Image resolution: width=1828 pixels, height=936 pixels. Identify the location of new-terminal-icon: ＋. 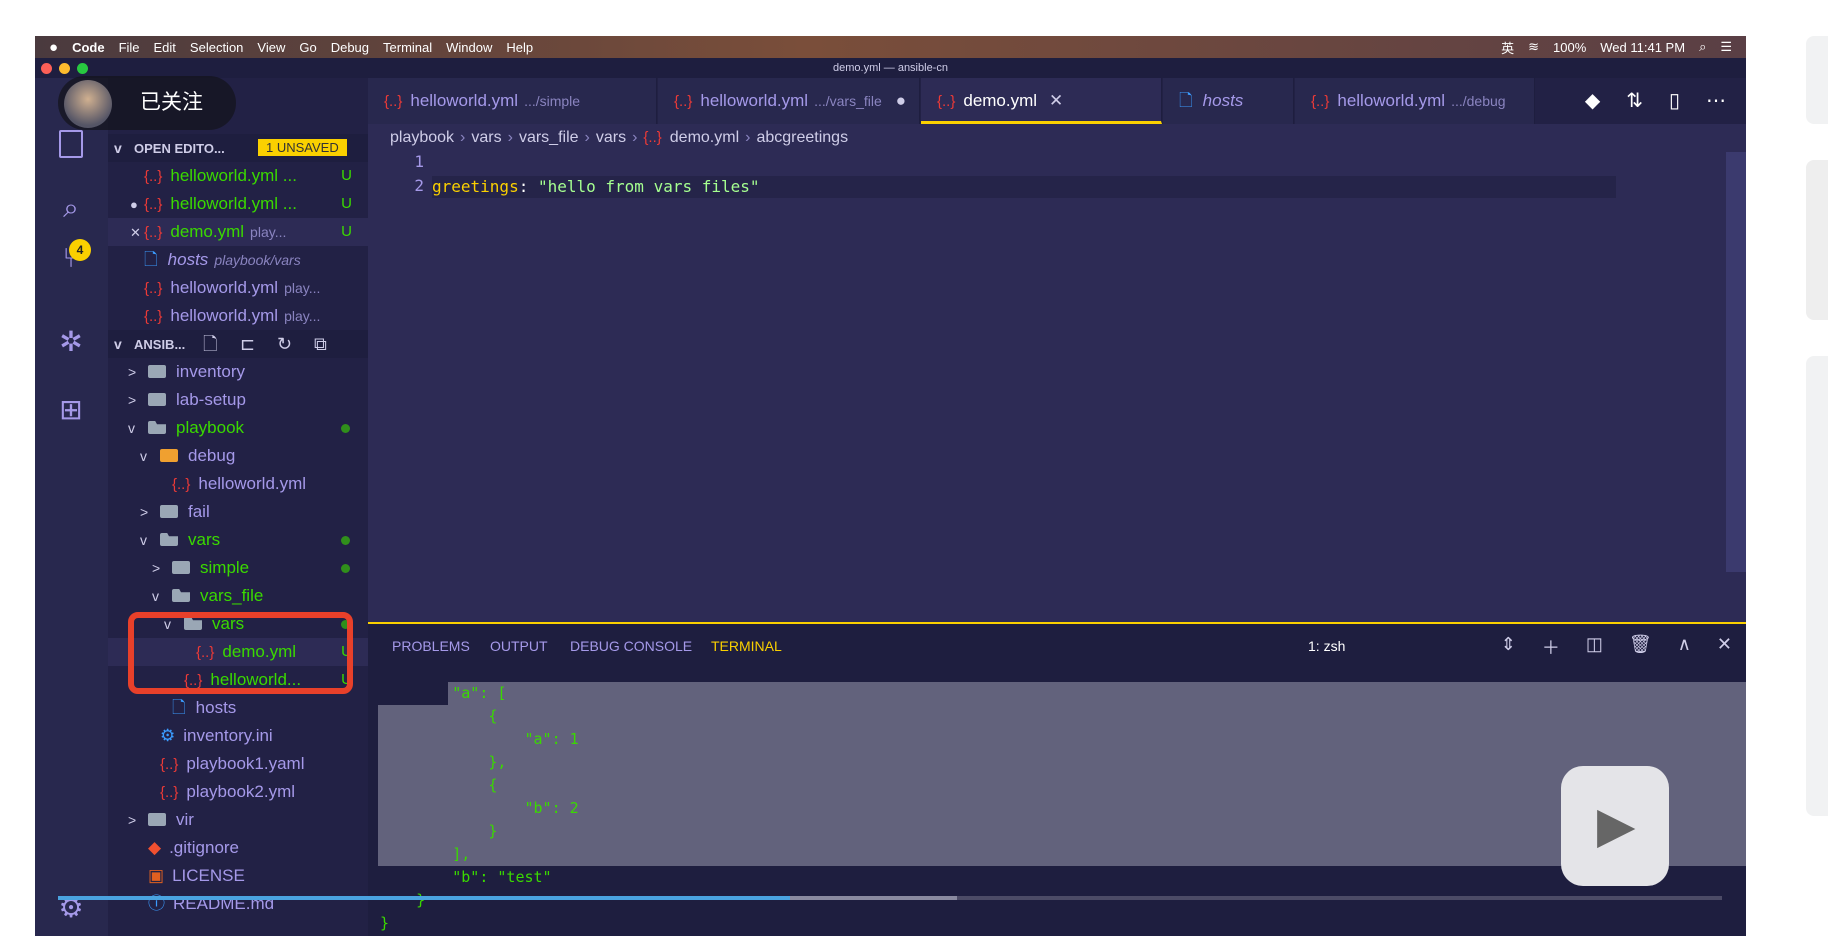
(1550, 648).